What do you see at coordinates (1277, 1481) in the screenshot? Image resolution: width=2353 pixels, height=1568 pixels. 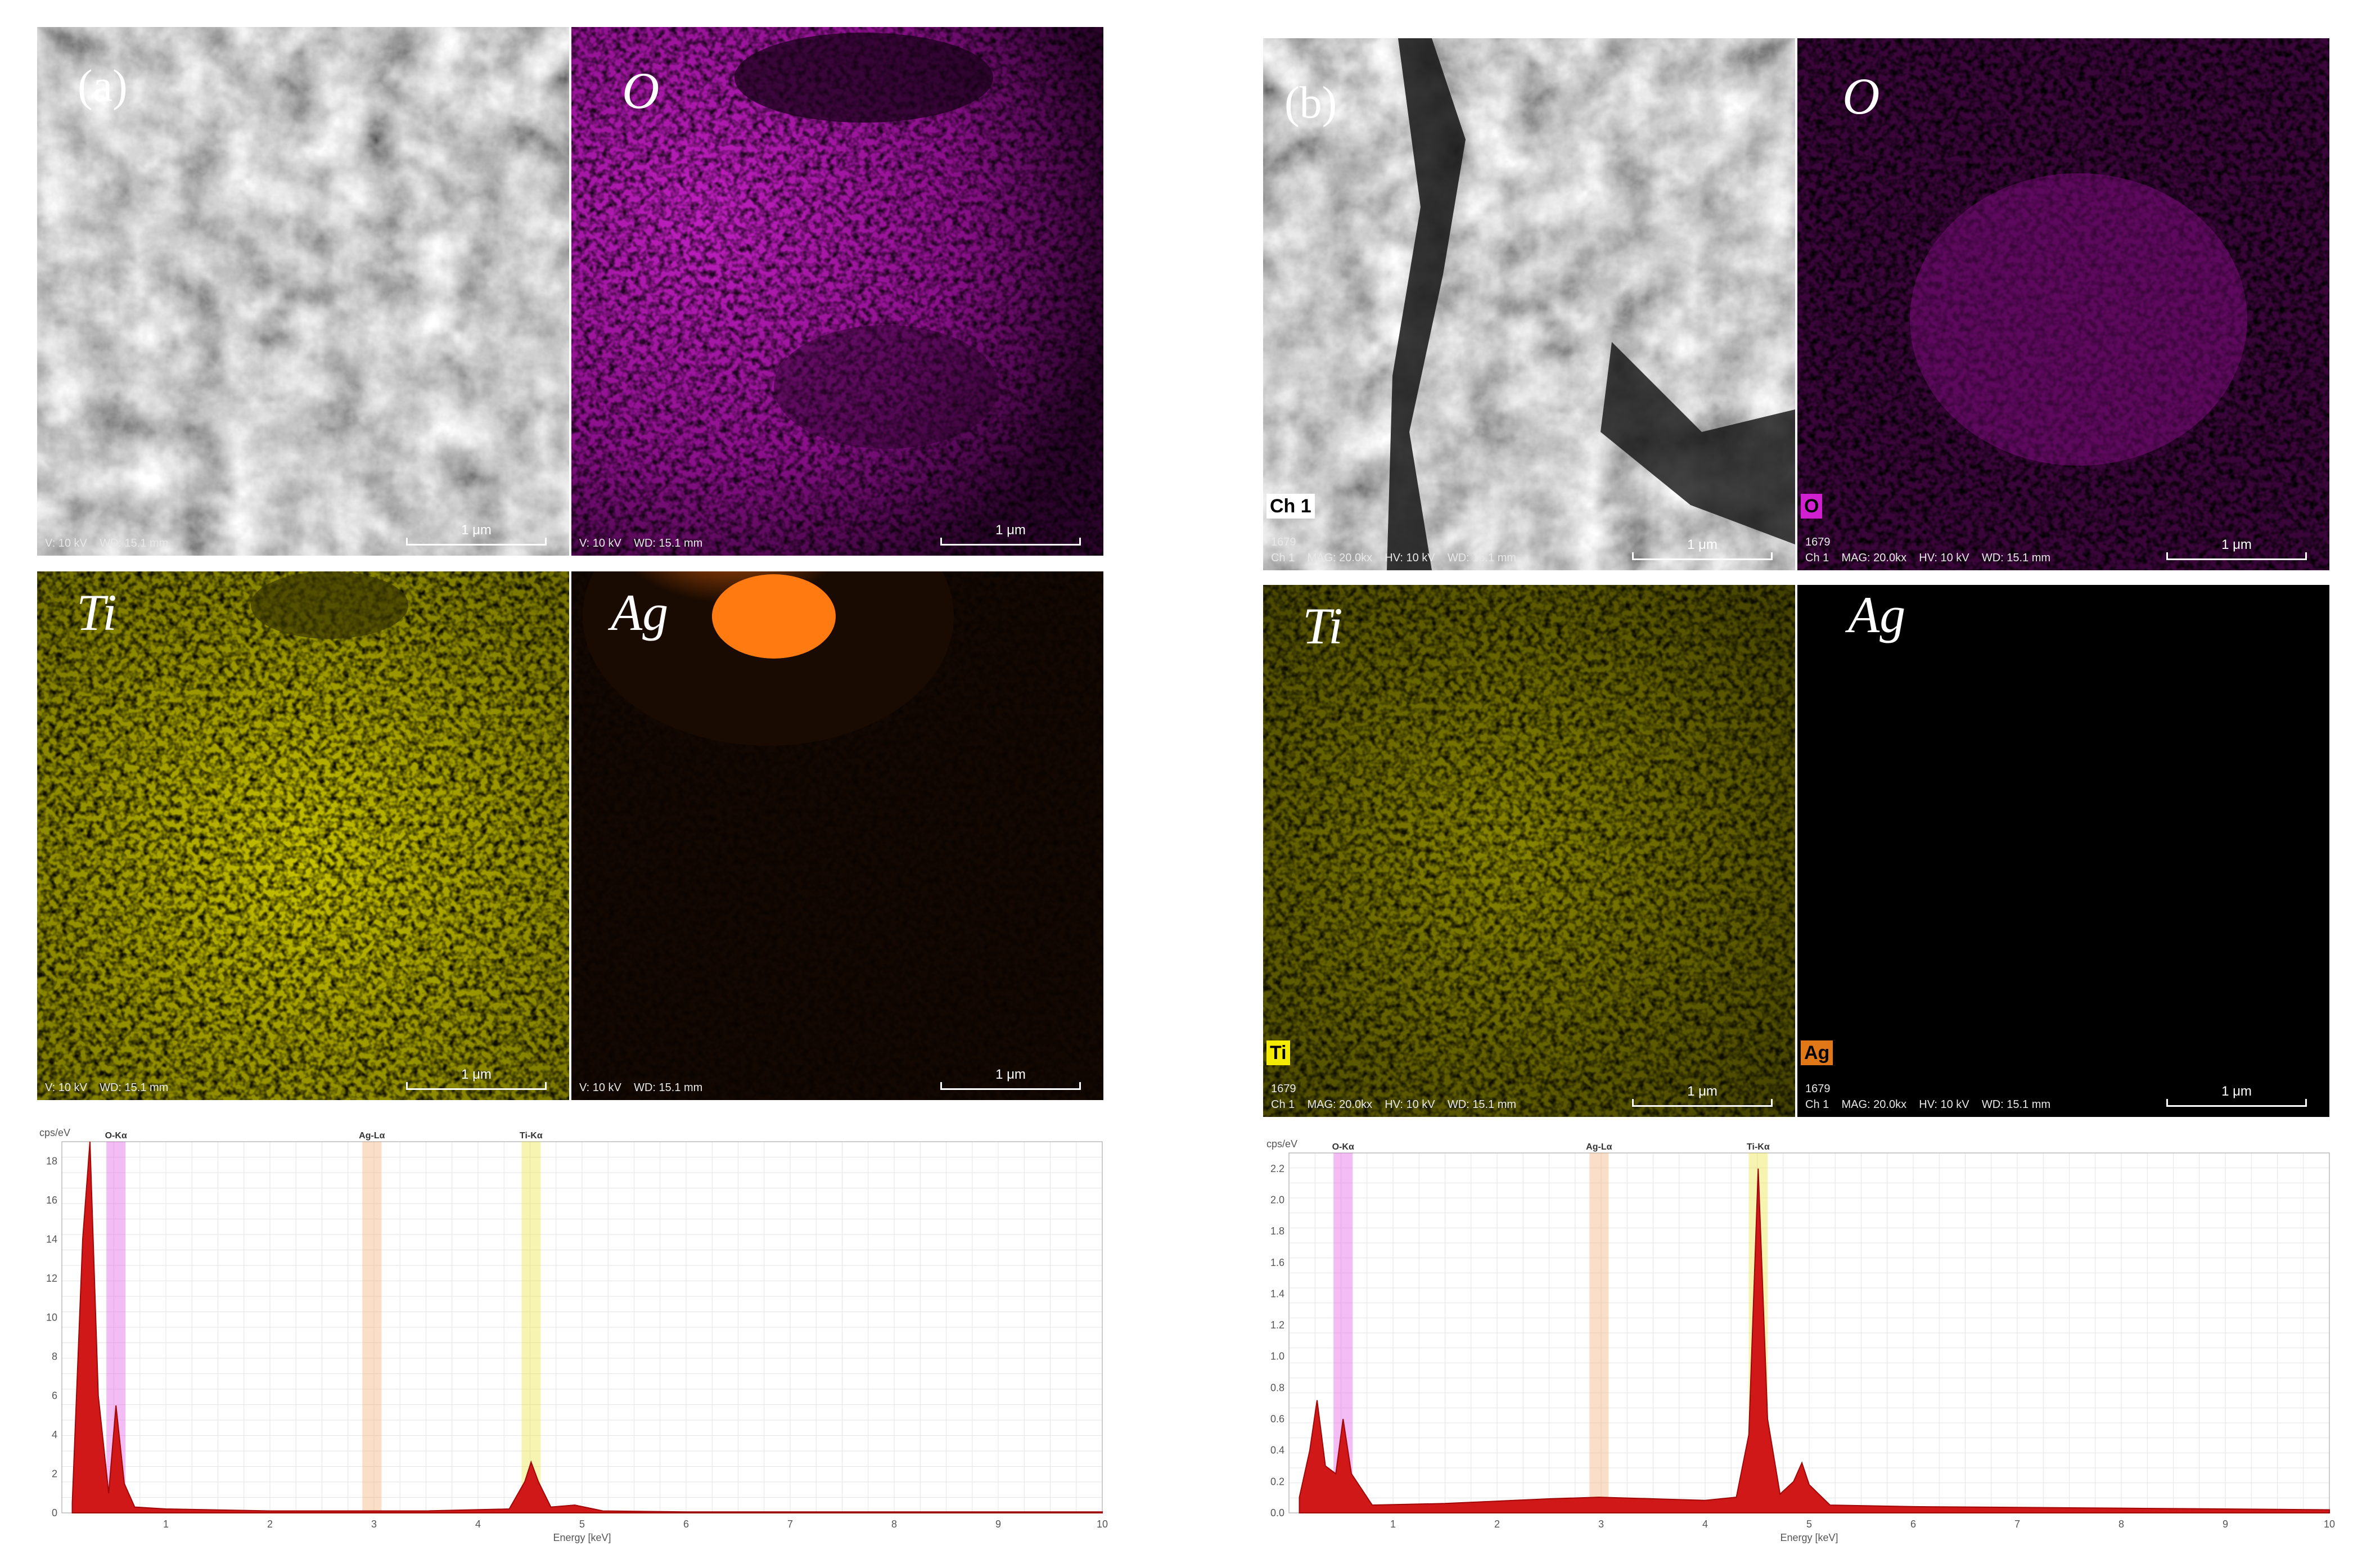 I see `y-tick-label: 0.2` at bounding box center [1277, 1481].